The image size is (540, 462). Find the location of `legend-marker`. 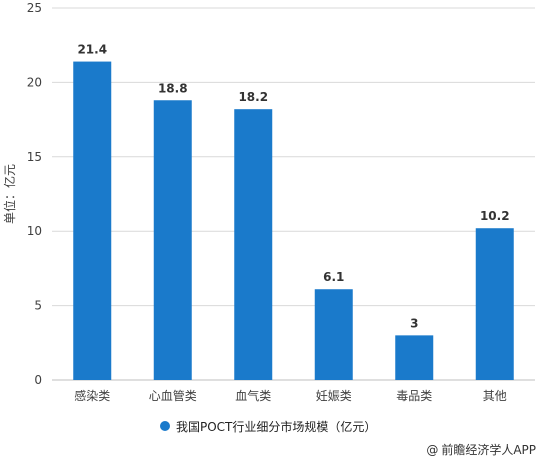

legend-marker is located at coordinates (165, 426).